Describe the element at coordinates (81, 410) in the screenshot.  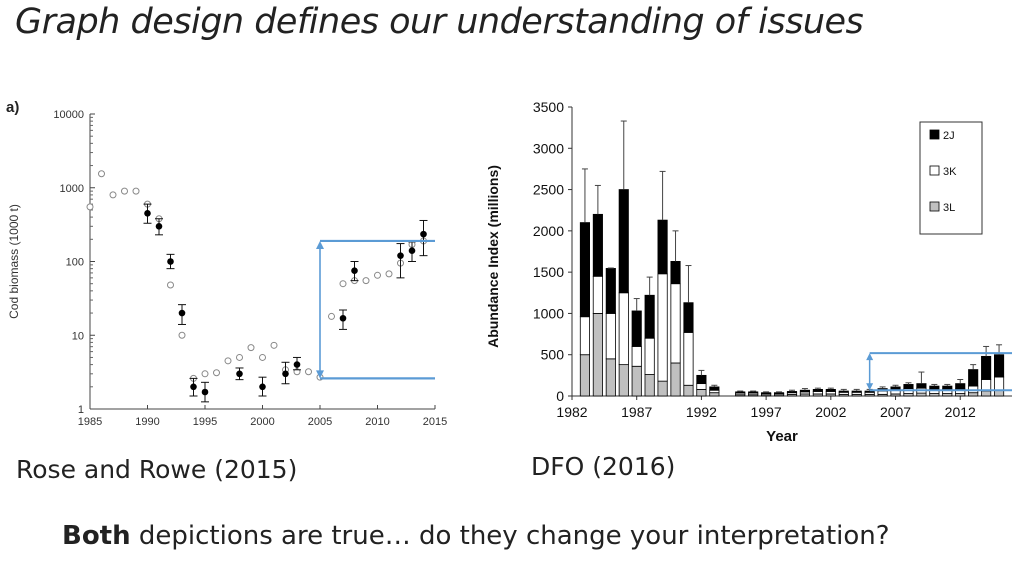
I see `y-tick-label: 1` at that location.